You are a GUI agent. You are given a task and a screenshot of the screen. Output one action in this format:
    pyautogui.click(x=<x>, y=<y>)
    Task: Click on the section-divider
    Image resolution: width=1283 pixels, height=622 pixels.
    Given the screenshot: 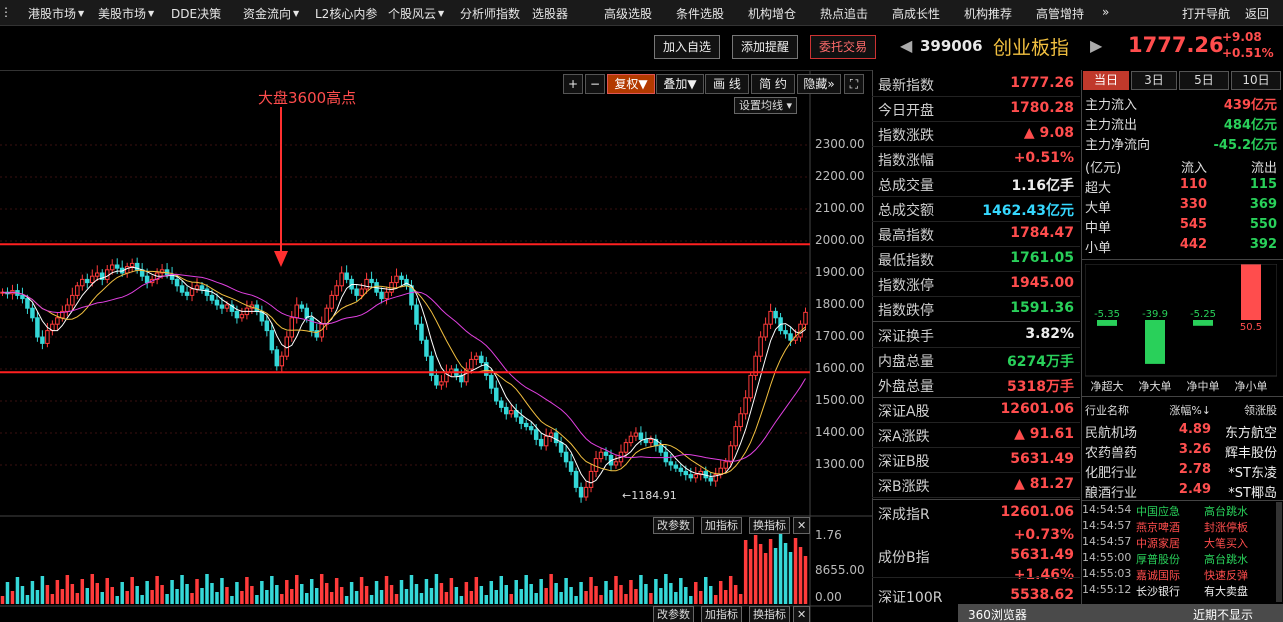 What is the action you would take?
    pyautogui.click(x=976, y=321)
    